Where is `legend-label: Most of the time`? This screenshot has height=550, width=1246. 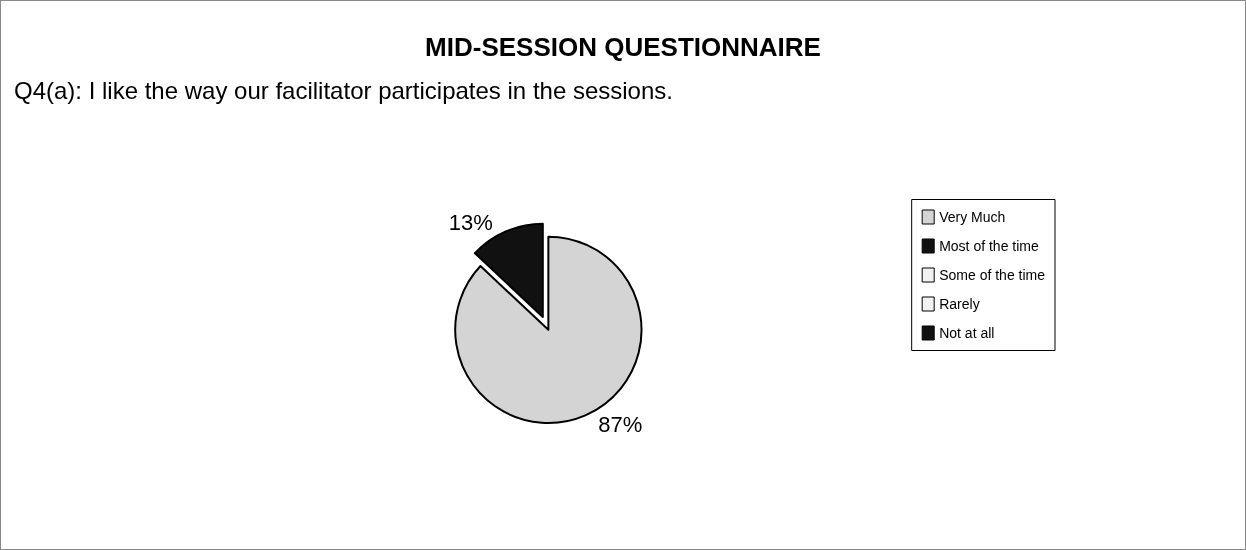 legend-label: Most of the time is located at coordinates (989, 246).